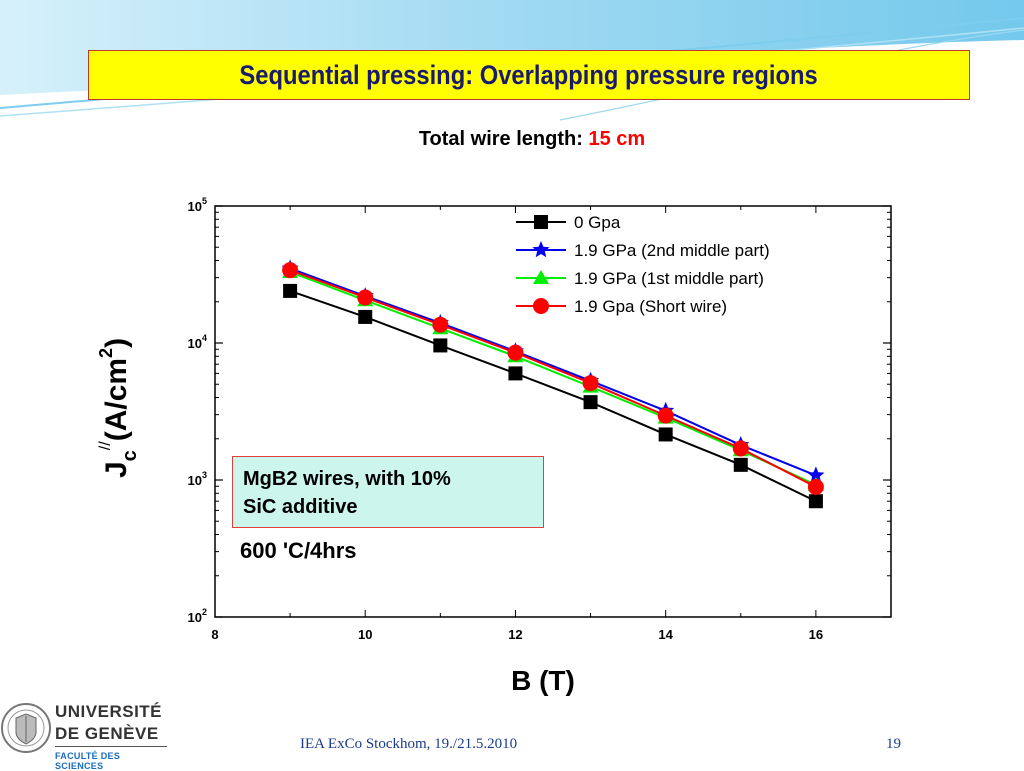  What do you see at coordinates (893, 744) in the screenshot?
I see `page-number: 19` at bounding box center [893, 744].